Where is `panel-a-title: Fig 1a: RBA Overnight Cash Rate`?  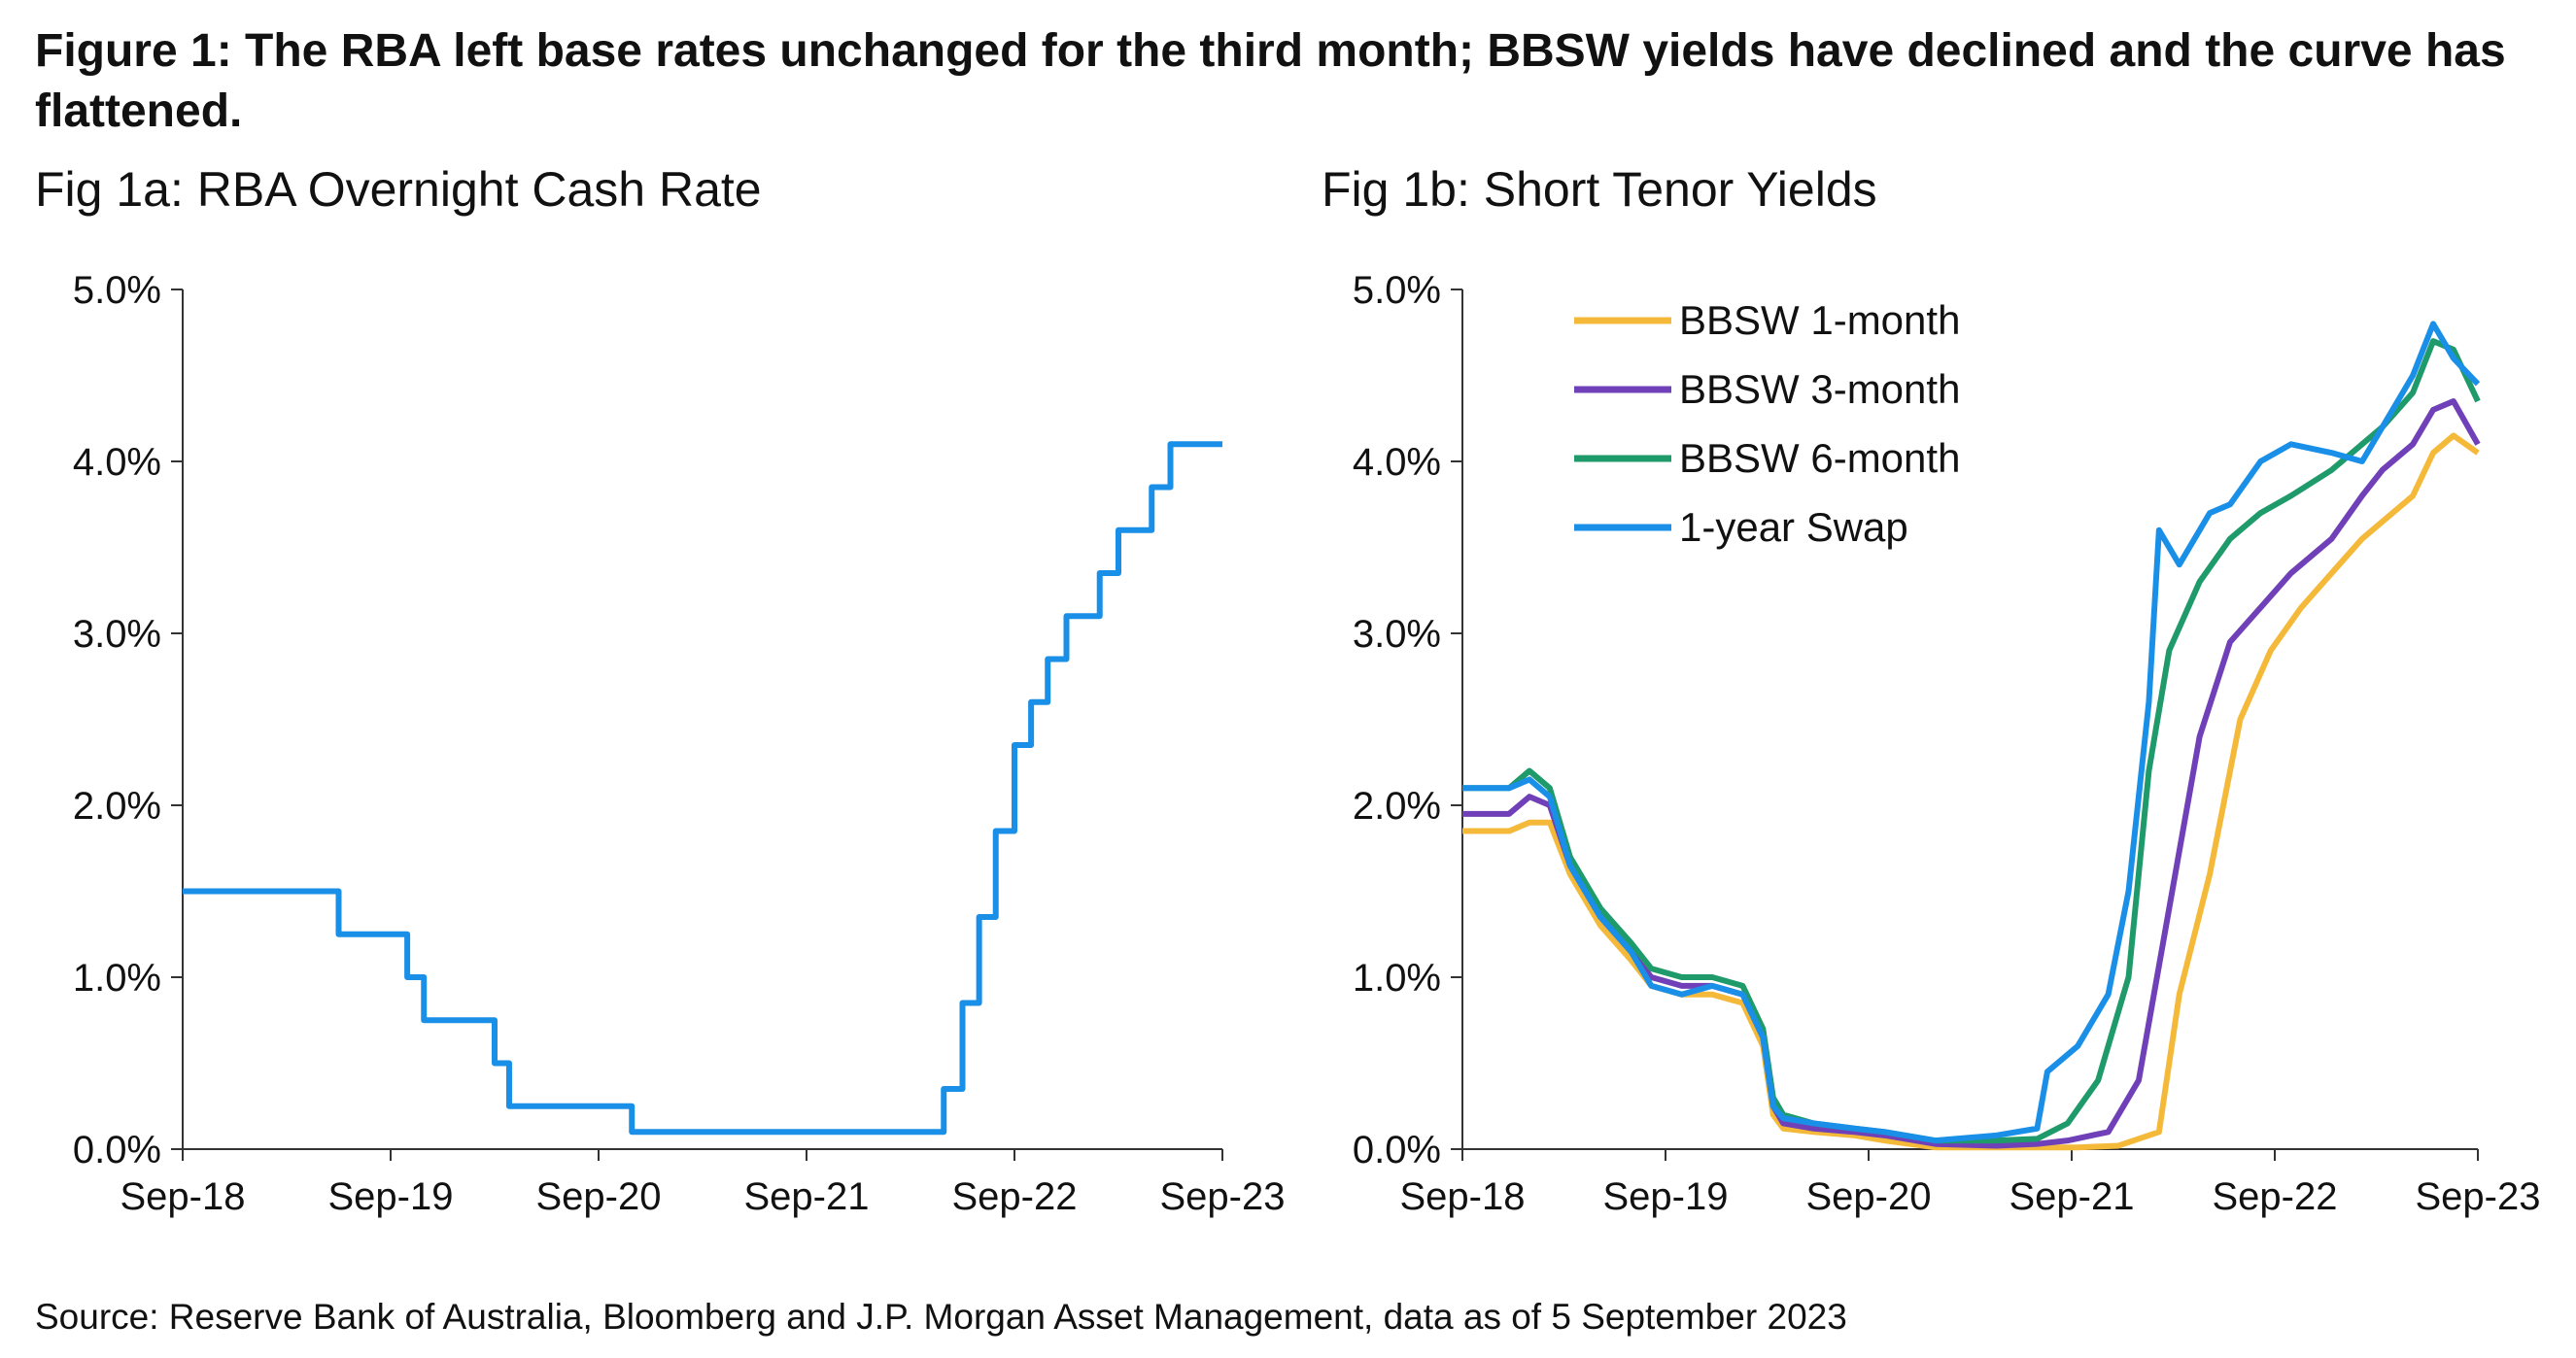
panel-a-title: Fig 1a: RBA Overnight Cash Rate is located at coordinates (398, 189).